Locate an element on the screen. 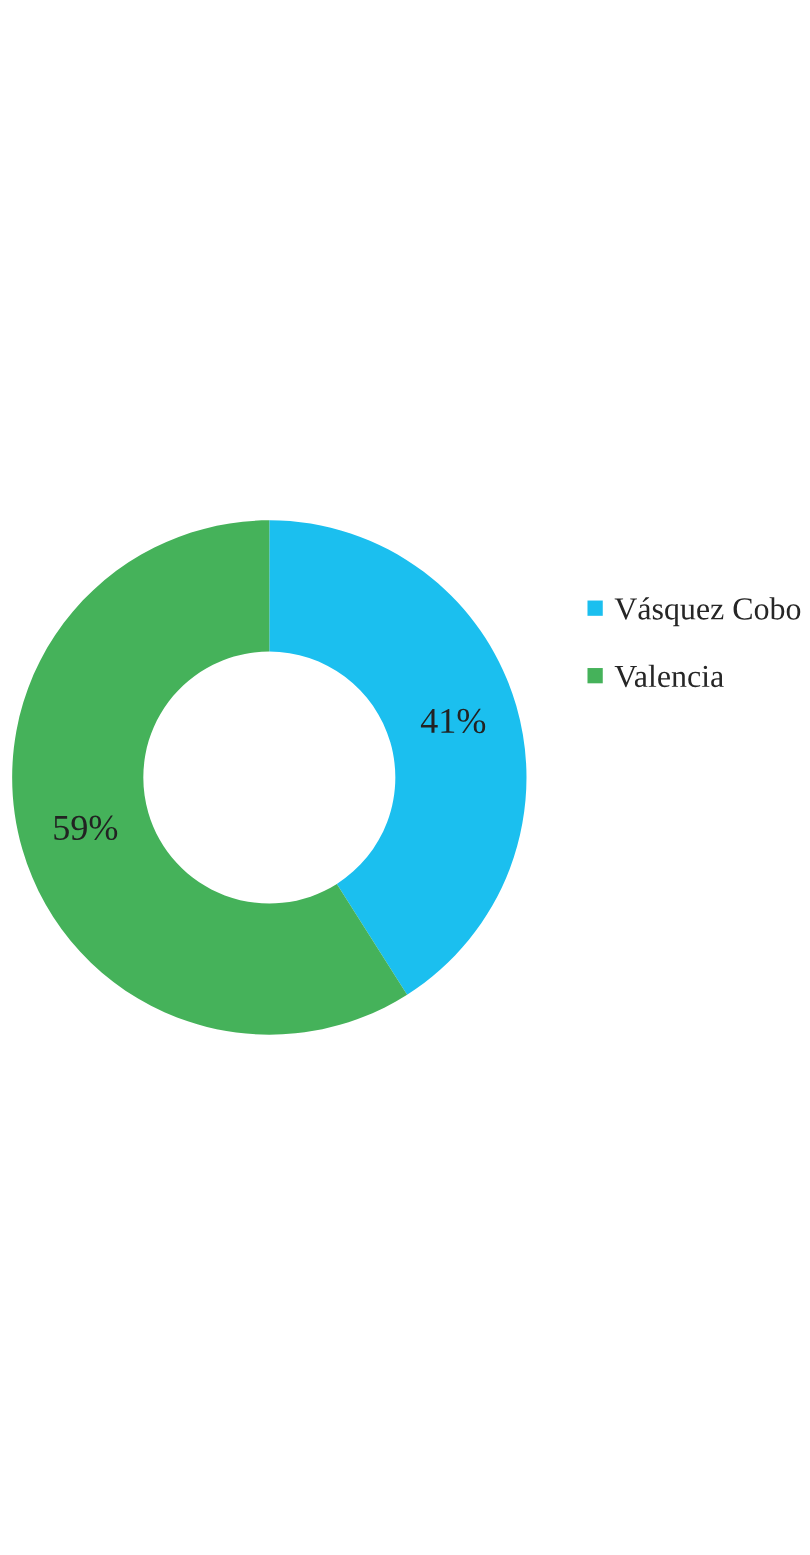 The width and height of the screenshot is (810, 1555). data-label: 41% is located at coordinates (453, 721).